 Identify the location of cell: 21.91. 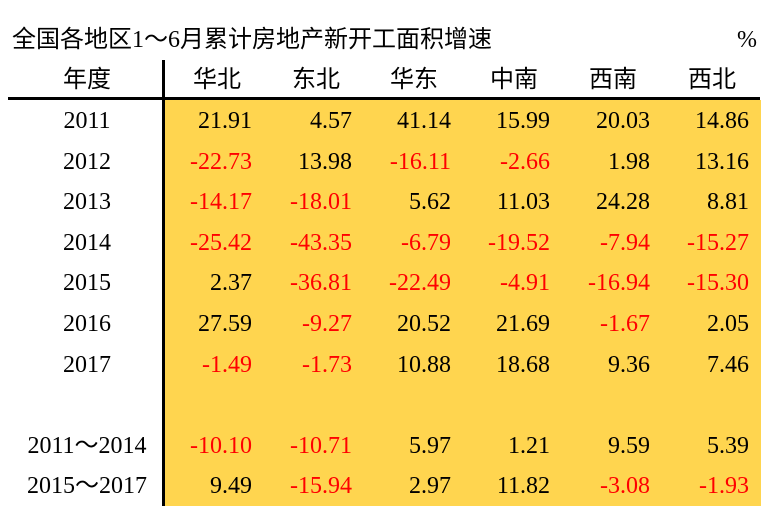
(225, 121).